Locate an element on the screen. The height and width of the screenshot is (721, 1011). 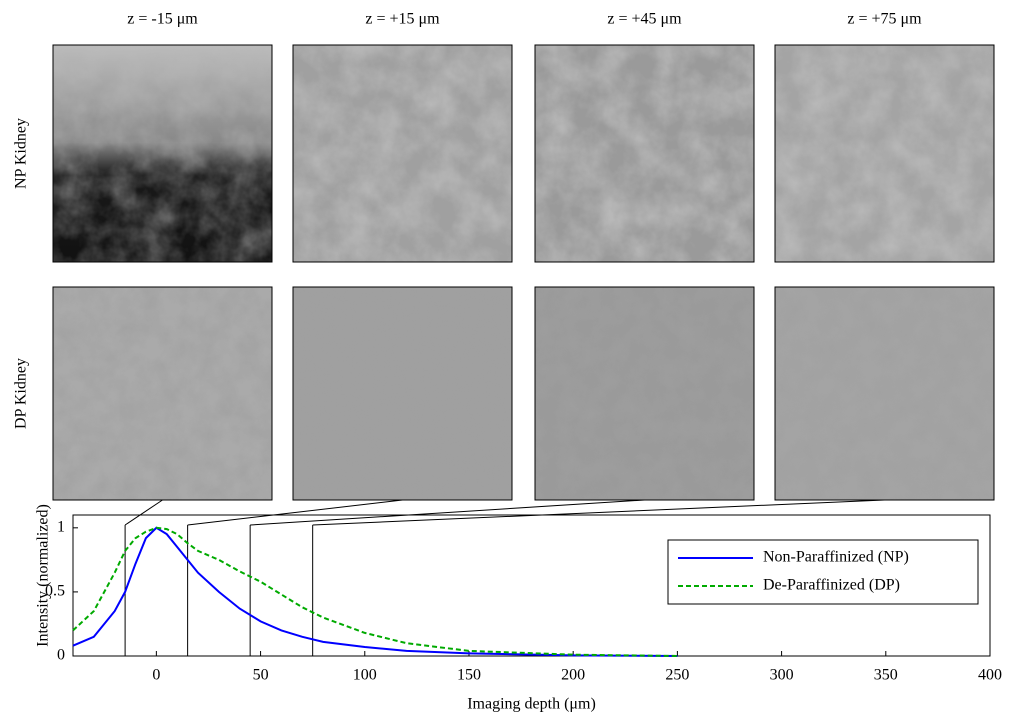
x-axis-label: Imaging depth (μm) is located at coordinates (531, 704).